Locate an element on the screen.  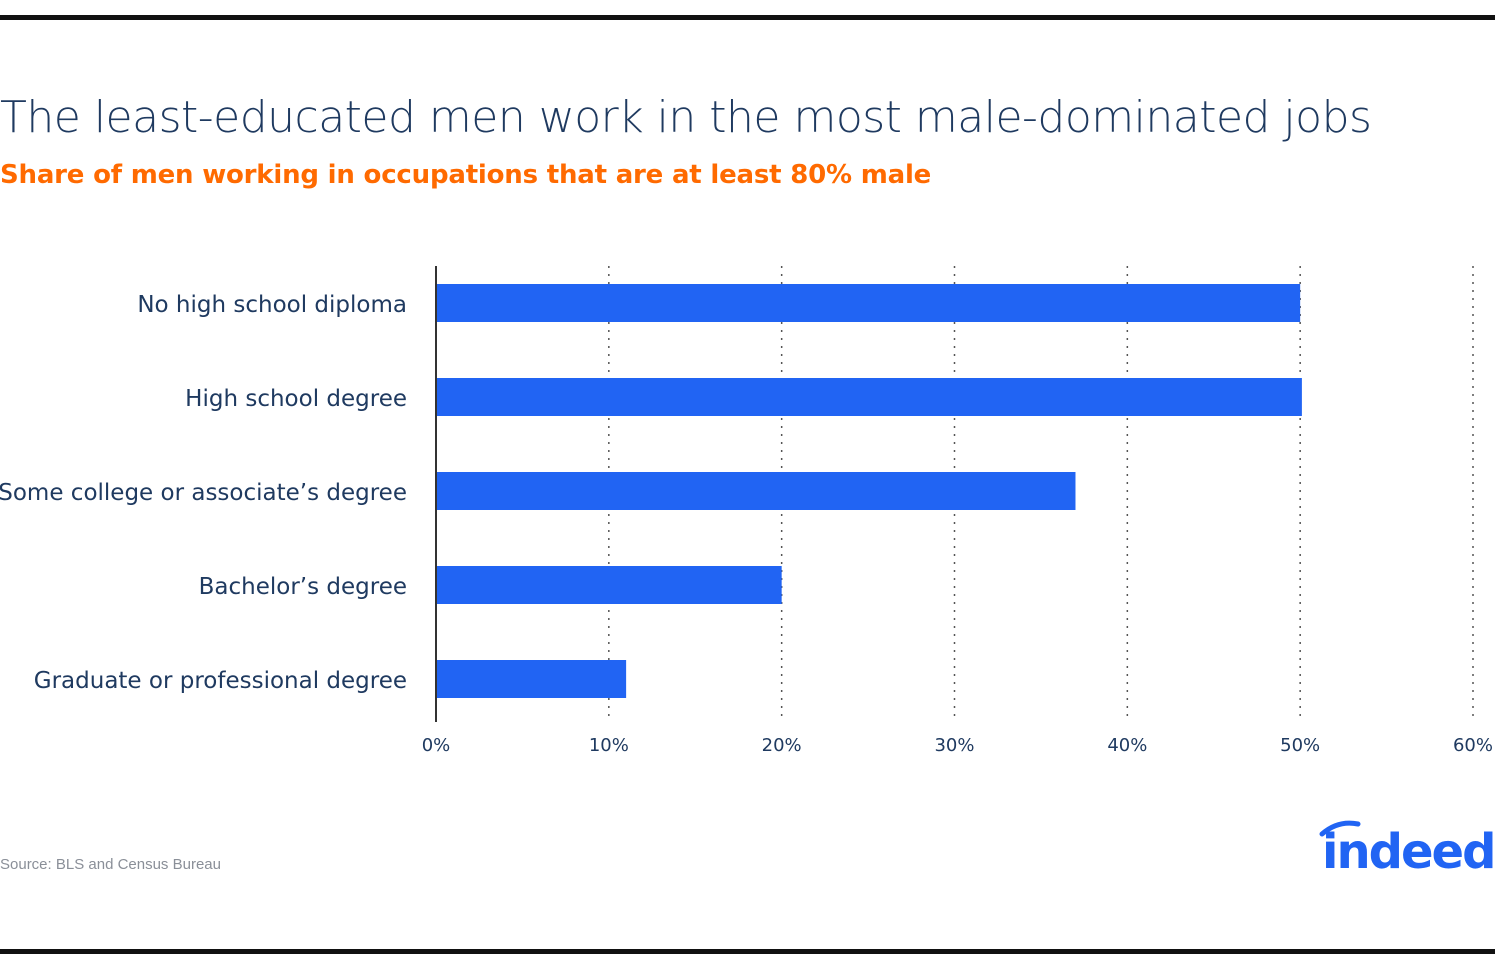
logo-text: indeed is located at coordinates (1408, 851).